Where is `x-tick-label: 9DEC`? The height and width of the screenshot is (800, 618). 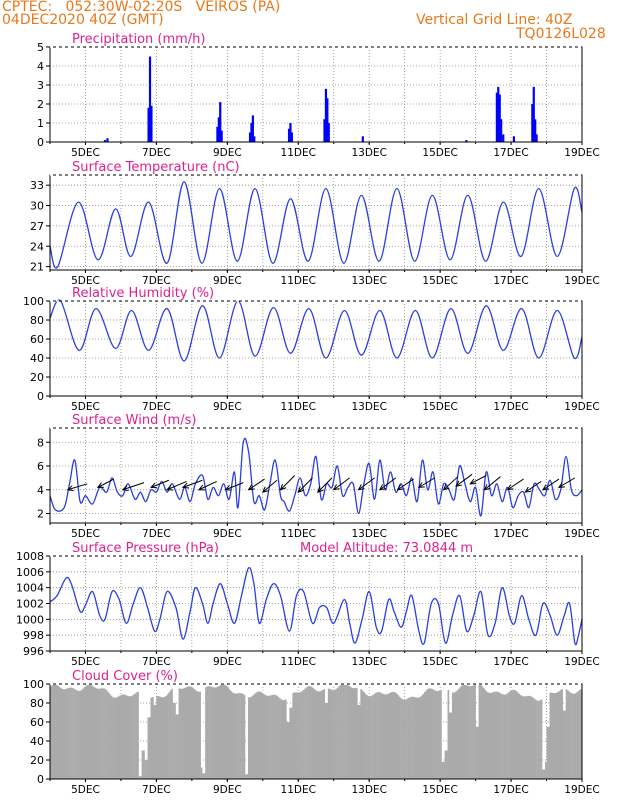 x-tick-label: 9DEC is located at coordinates (227, 790).